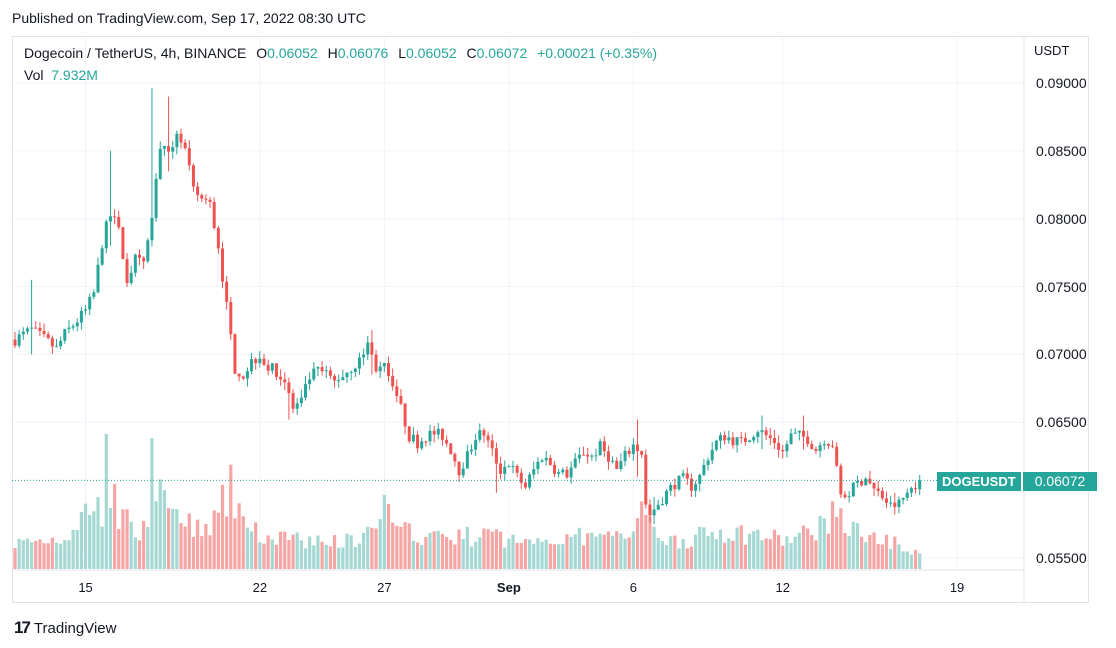  I want to click on tradingview-brand: 17 TradingView, so click(65, 628).